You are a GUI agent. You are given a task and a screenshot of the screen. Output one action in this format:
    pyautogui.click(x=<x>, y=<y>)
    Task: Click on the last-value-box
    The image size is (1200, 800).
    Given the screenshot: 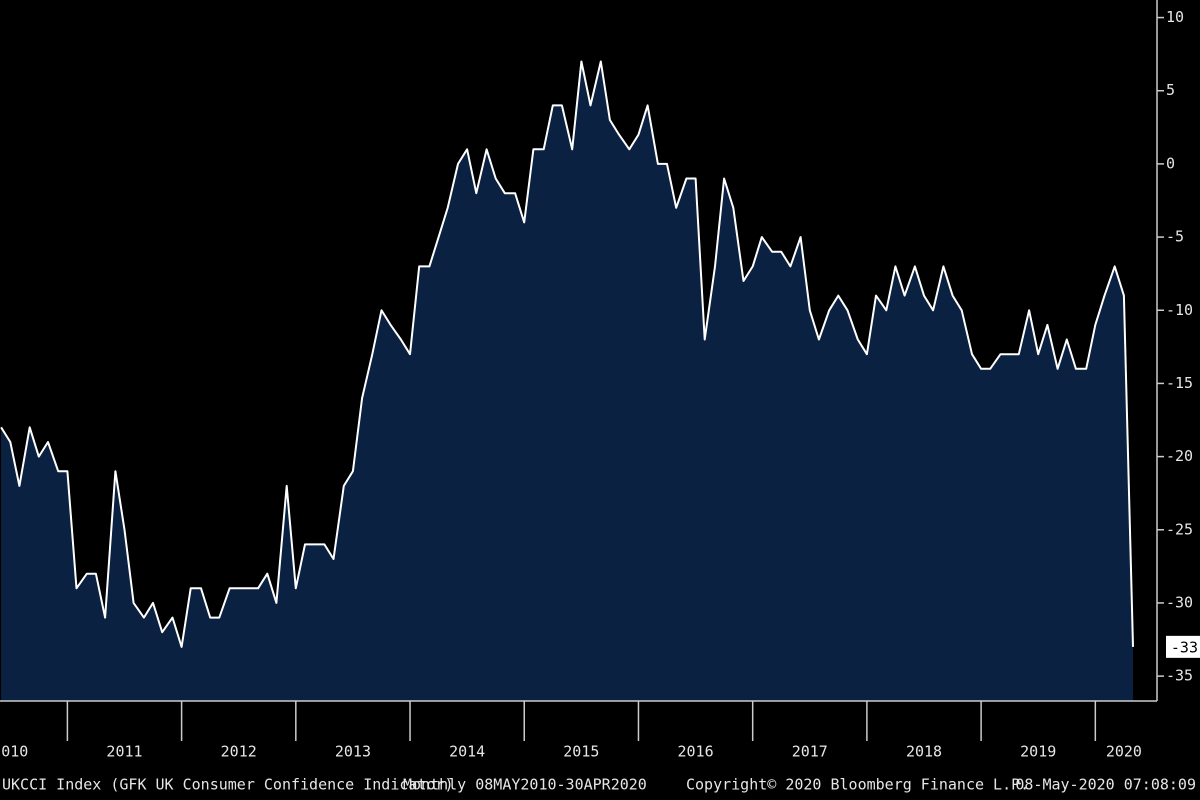 What is the action you would take?
    pyautogui.click(x=1183, y=646)
    